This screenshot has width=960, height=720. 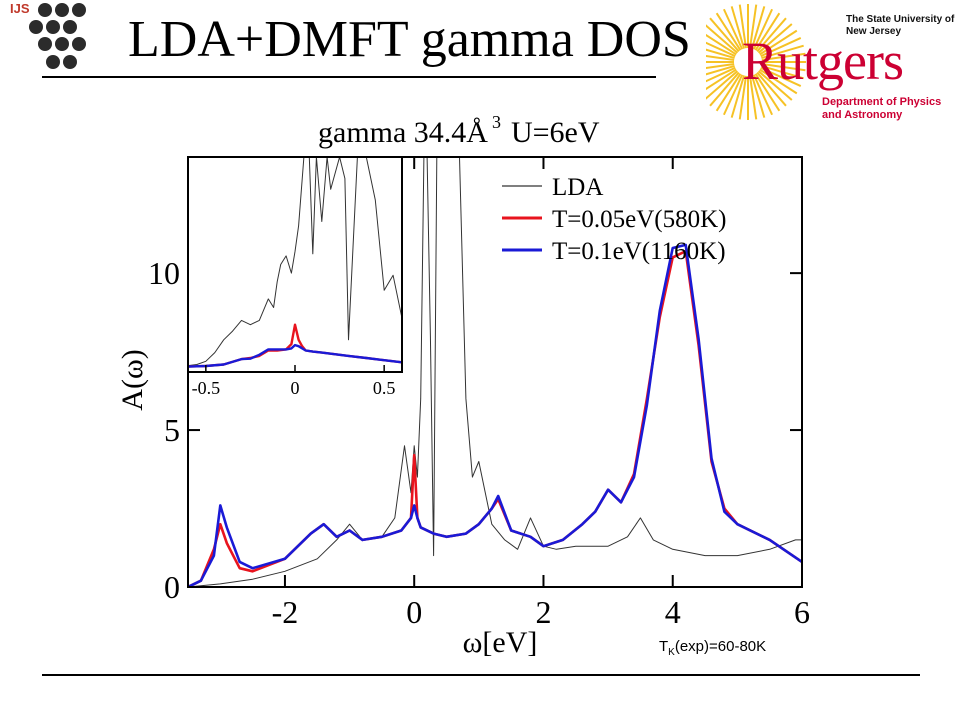 I want to click on legend-label: LDA, so click(x=577, y=187).